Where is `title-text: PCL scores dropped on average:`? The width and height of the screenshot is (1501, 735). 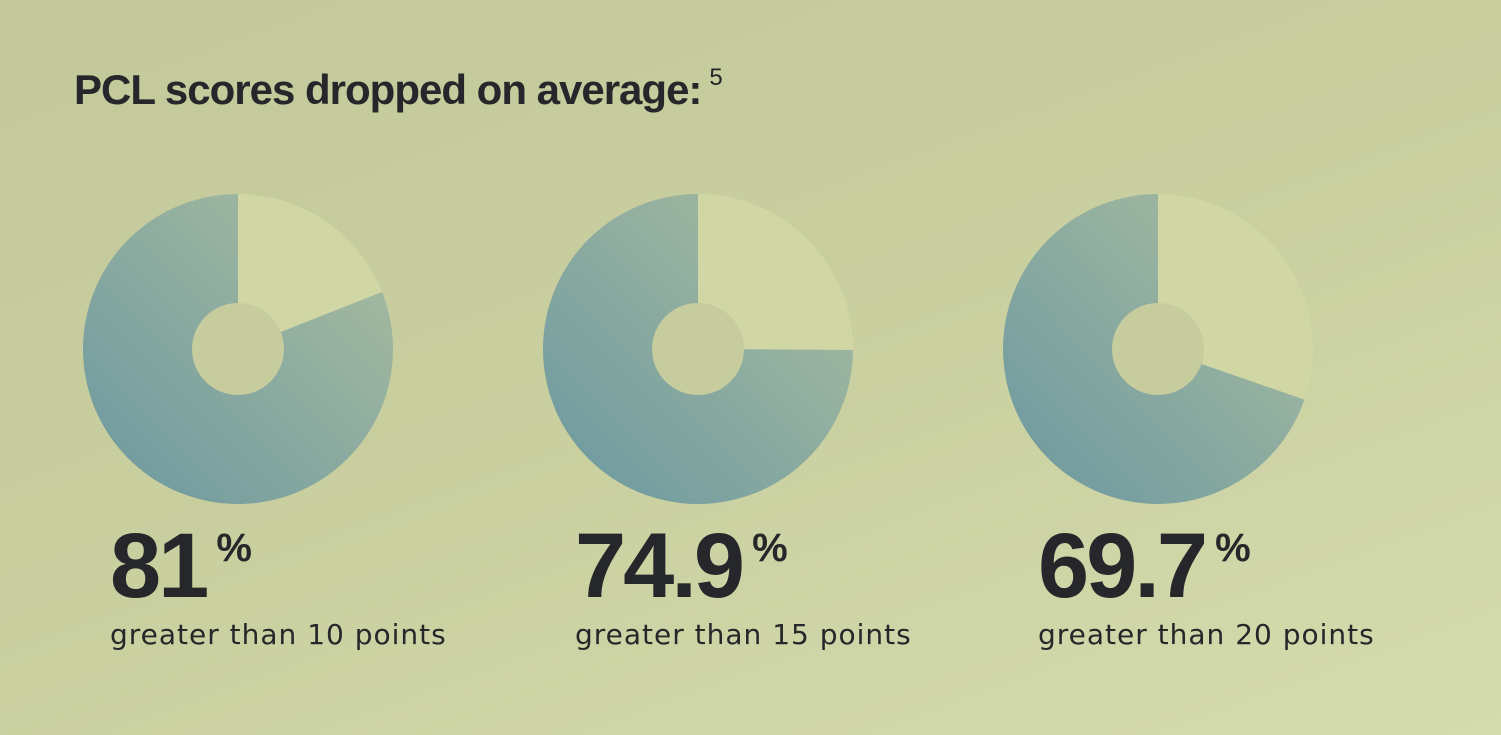
title-text: PCL scores dropped on average: is located at coordinates (388, 89).